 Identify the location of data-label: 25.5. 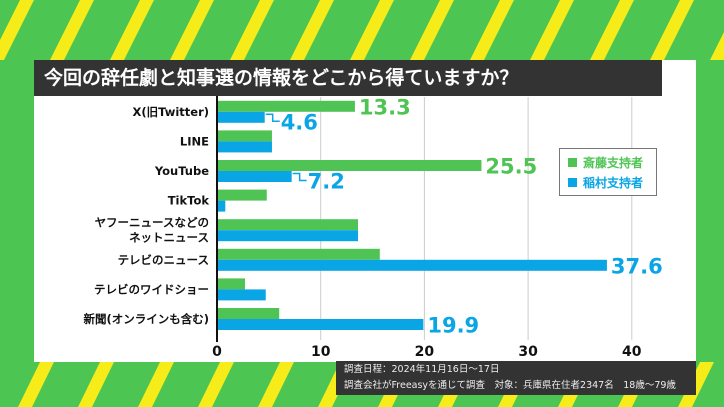
(511, 167).